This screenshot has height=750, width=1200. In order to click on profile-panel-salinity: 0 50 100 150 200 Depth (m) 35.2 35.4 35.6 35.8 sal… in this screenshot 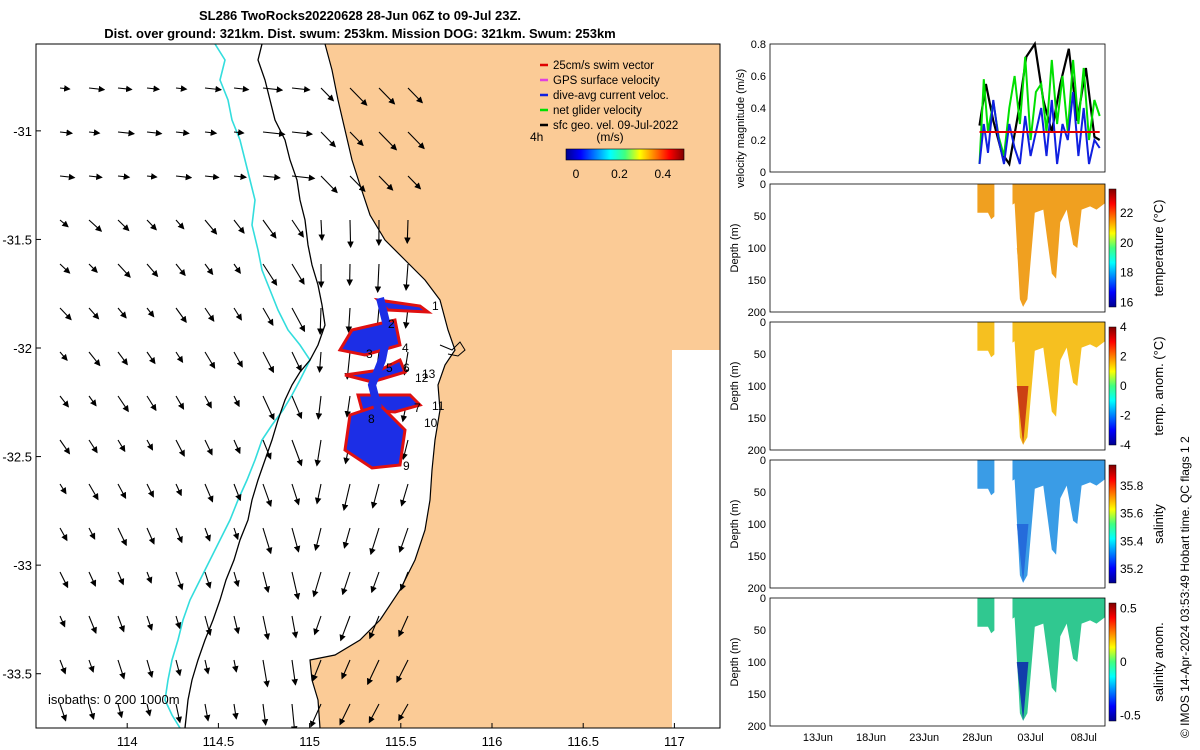, I will do `click(947, 525)`.